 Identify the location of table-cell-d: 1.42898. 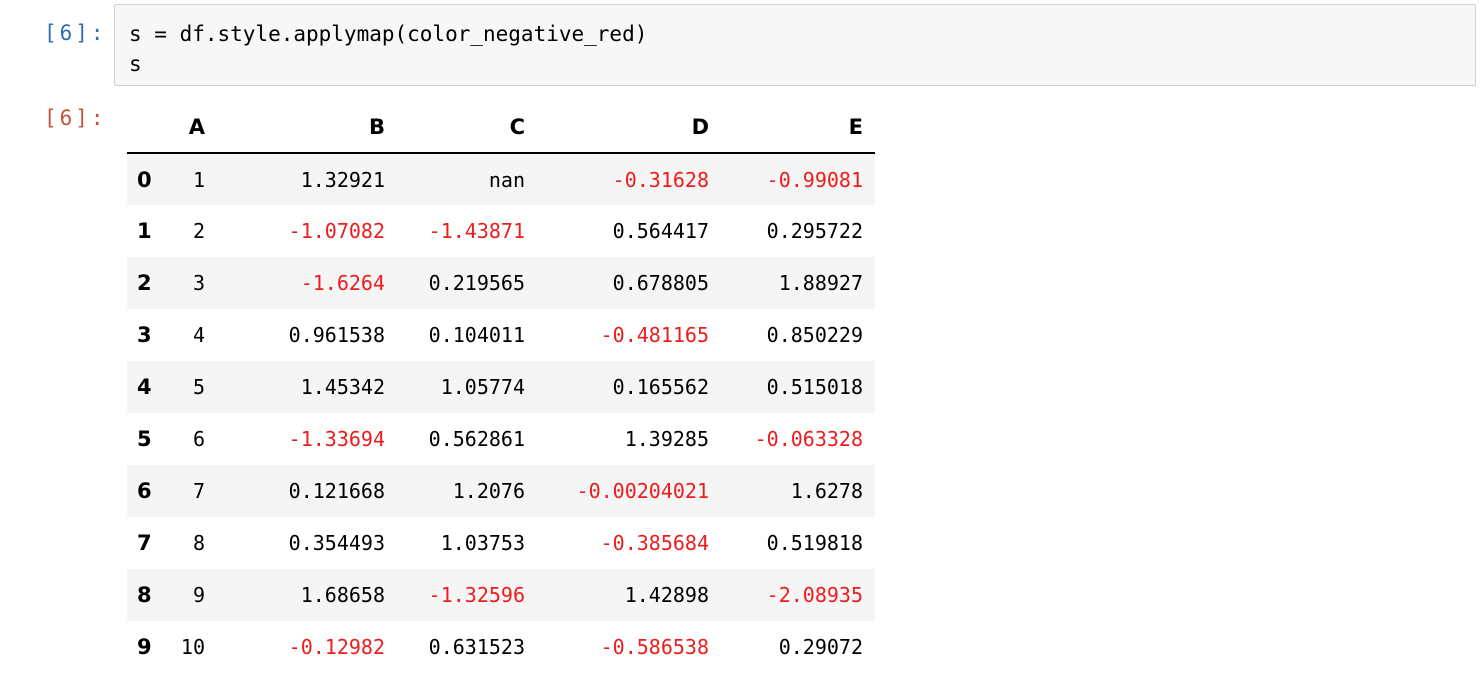
(666, 595).